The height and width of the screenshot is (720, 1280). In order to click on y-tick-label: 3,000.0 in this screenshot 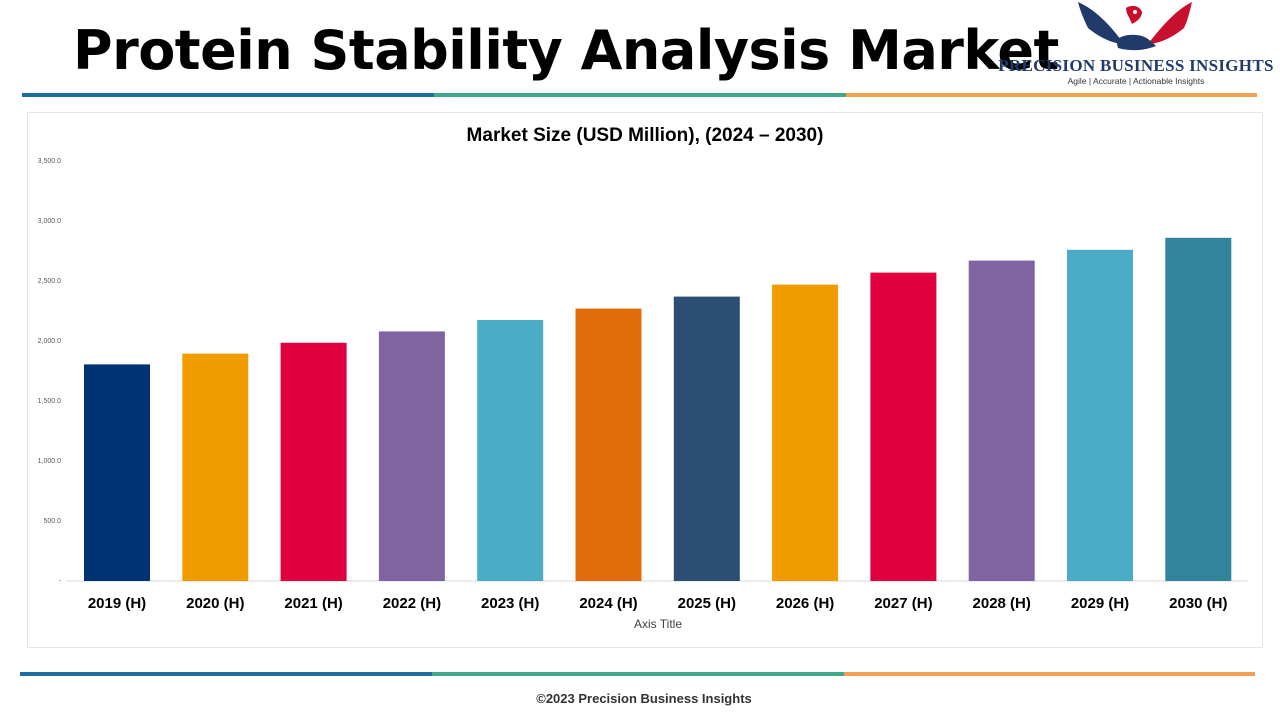, I will do `click(49, 221)`.